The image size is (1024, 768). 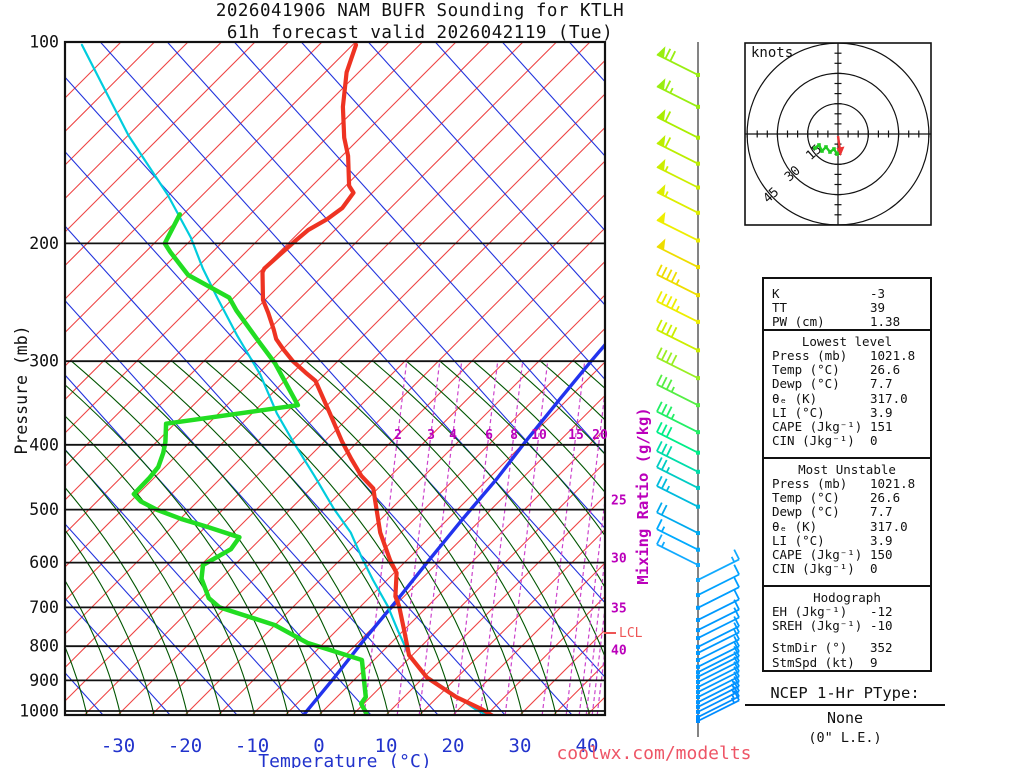 What do you see at coordinates (772, 53) in the screenshot?
I see `hodograph-units-label: knots` at bounding box center [772, 53].